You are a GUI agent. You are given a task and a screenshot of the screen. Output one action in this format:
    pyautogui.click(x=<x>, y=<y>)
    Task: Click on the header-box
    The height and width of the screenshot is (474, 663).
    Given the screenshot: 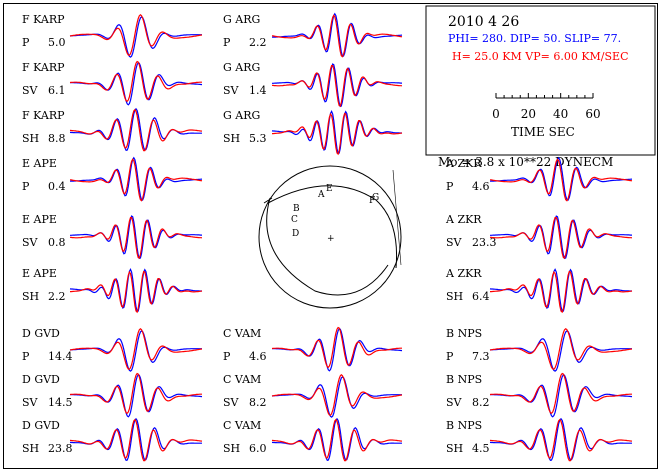 What is the action you would take?
    pyautogui.click(x=540, y=80)
    